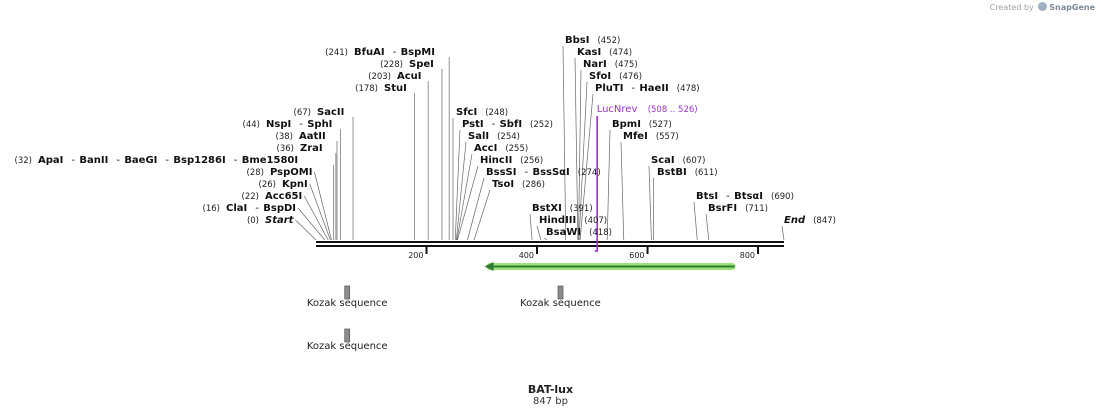 This screenshot has width=1101, height=418. What do you see at coordinates (604, 52) in the screenshot?
I see `site-kasi: KasI (474)` at bounding box center [604, 52].